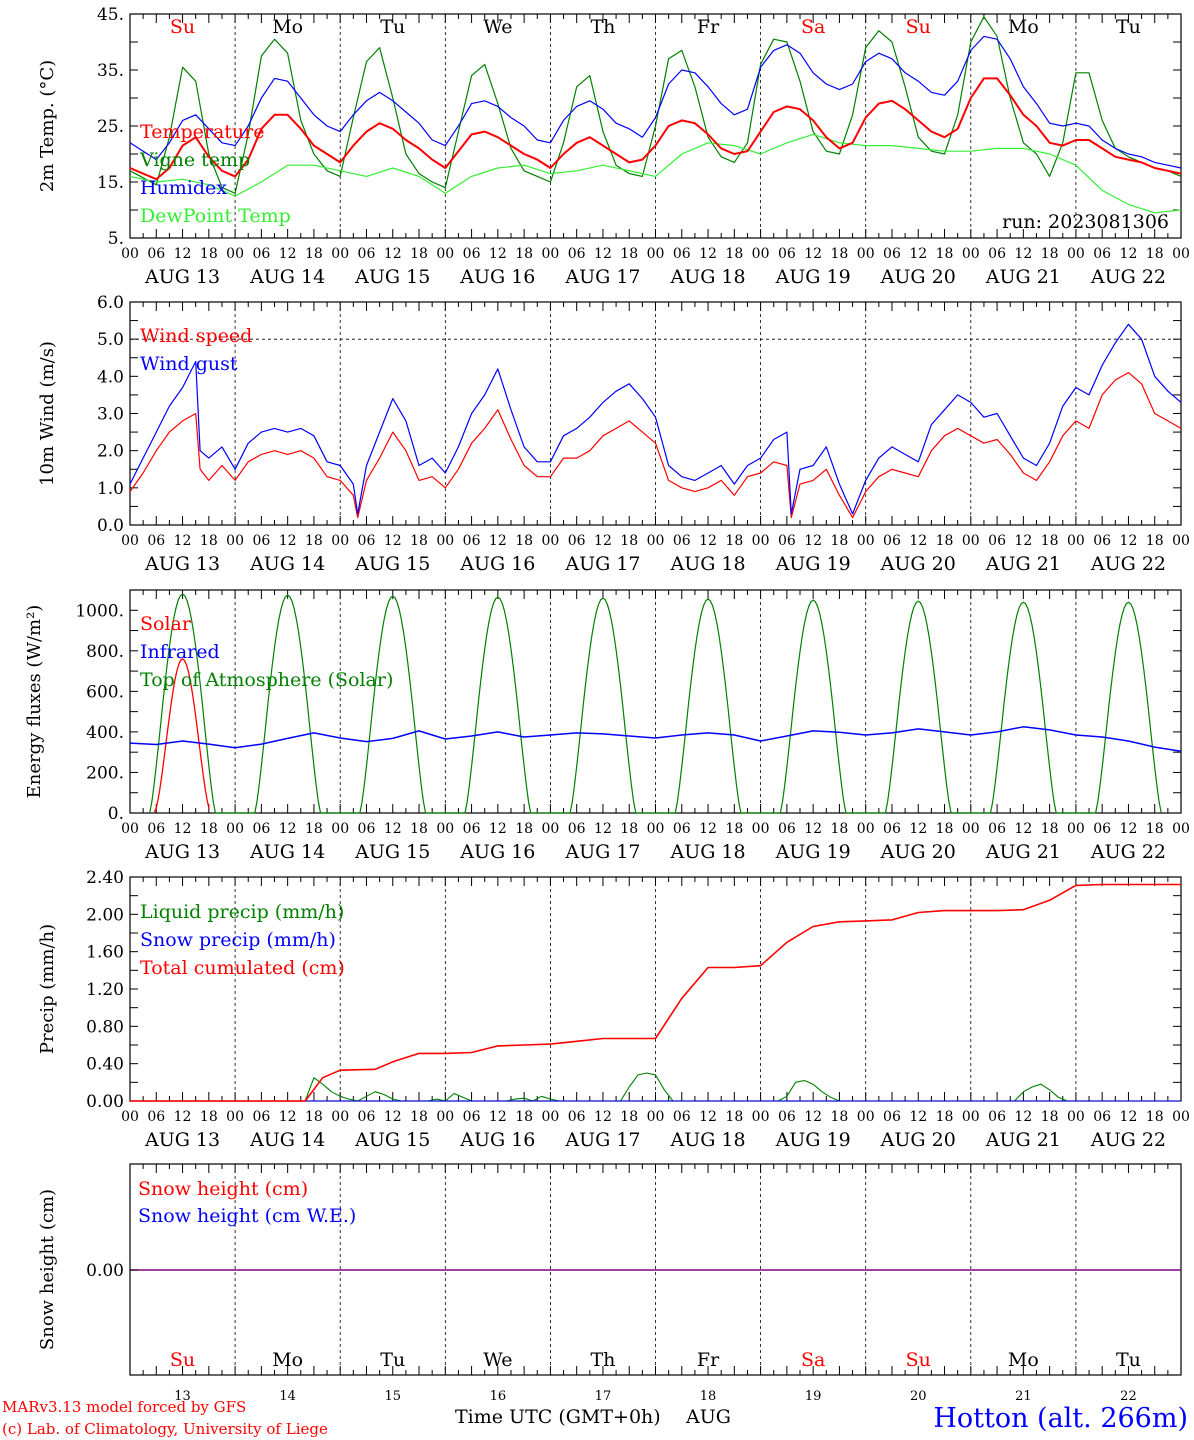 The height and width of the screenshot is (1440, 1194). Describe the element at coordinates (105, 953) in the screenshot. I see `y-tick-label: 1.60` at that location.